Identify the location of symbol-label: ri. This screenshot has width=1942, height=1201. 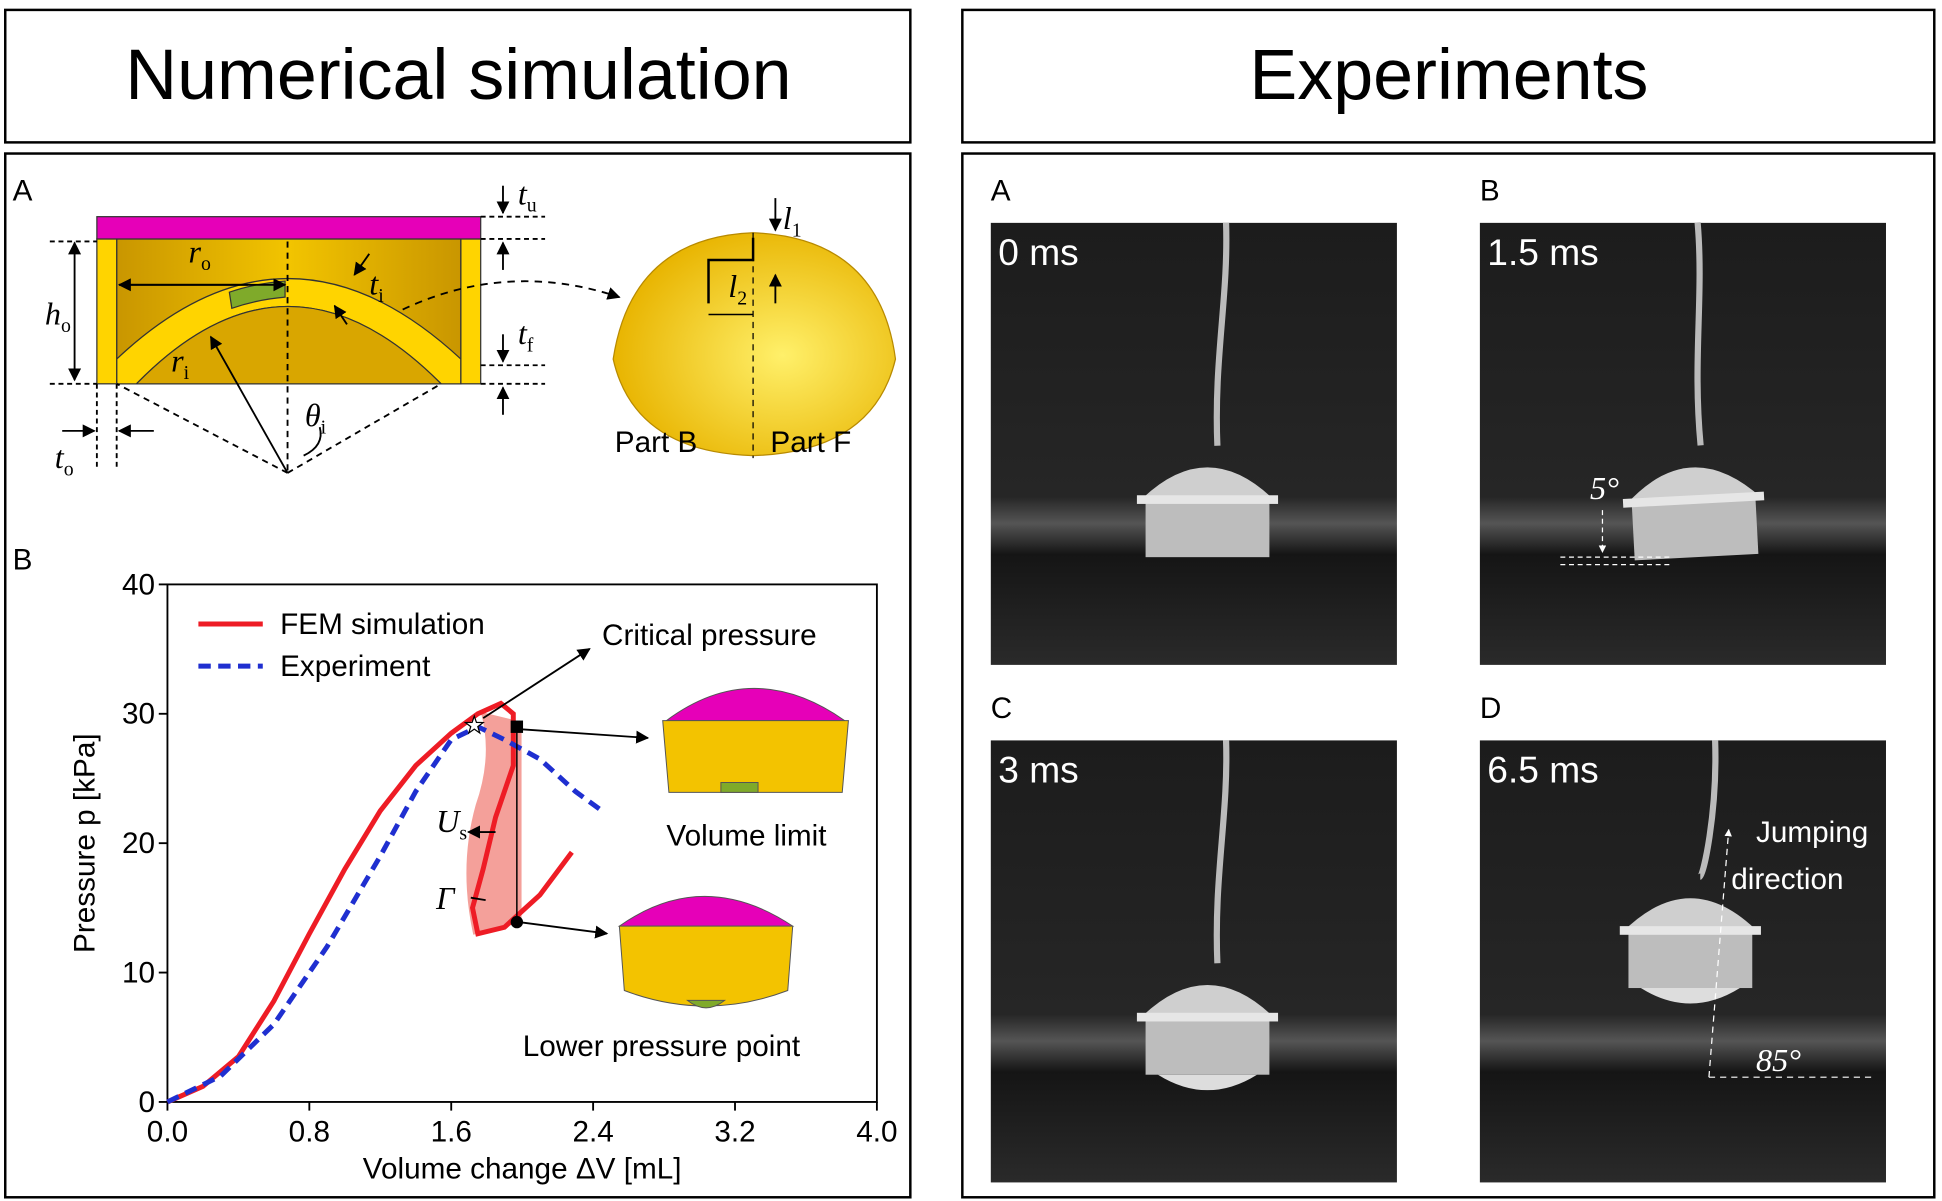
(180, 362).